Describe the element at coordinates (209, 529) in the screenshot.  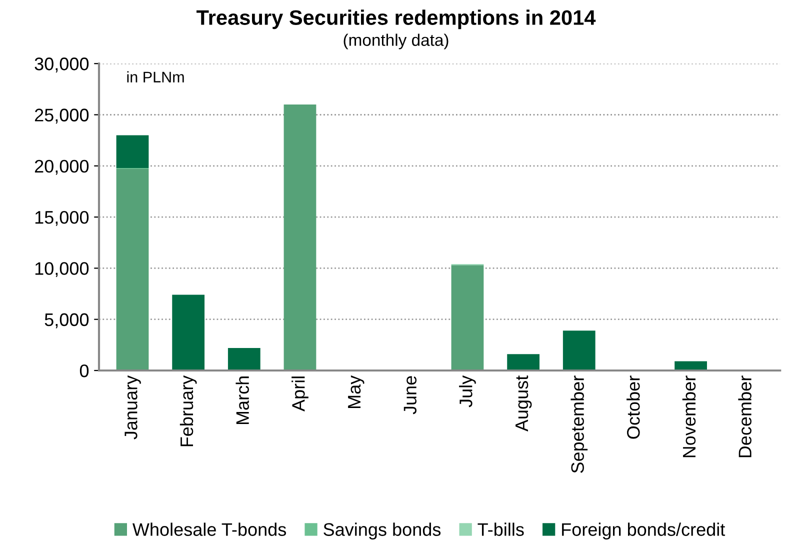
I see `legend-label: Wholesale T-bonds` at that location.